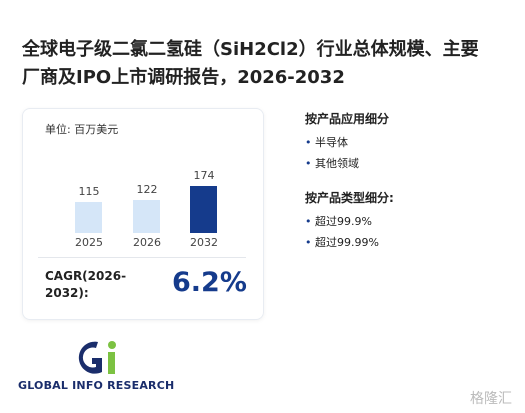  What do you see at coordinates (82, 129) in the screenshot?
I see `unit-label: 单位: 百万美元` at bounding box center [82, 129].